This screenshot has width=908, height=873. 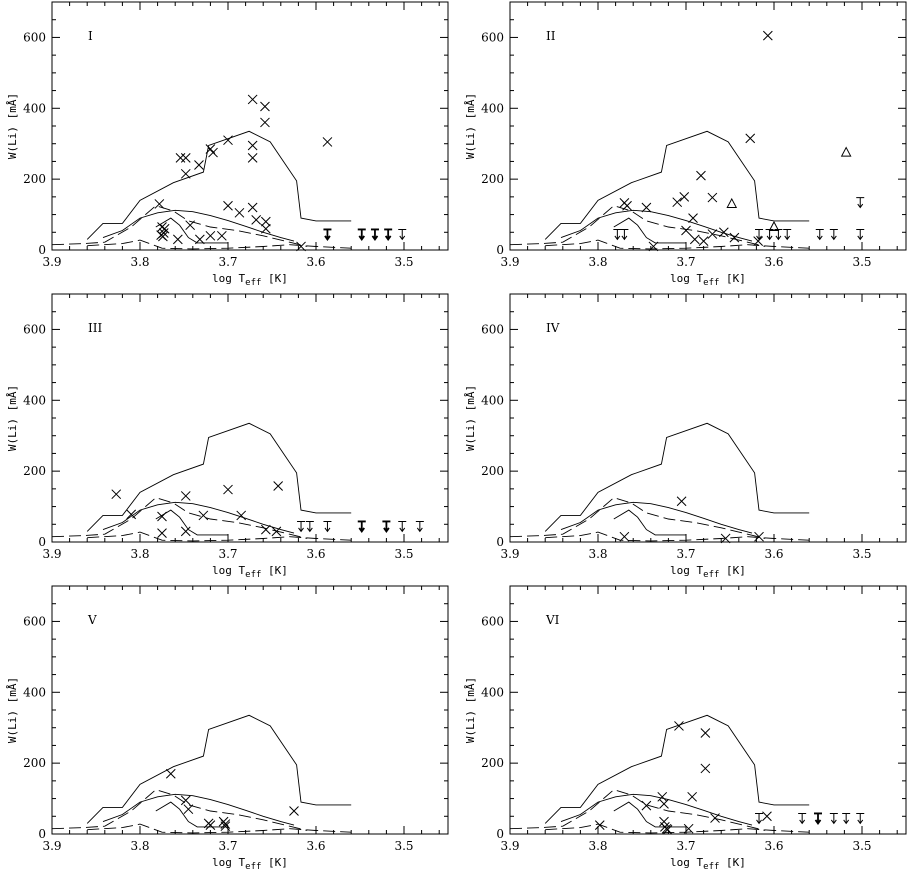 What do you see at coordinates (403, 846) in the screenshot?
I see `x-tick-label: 3.5` at bounding box center [403, 846].